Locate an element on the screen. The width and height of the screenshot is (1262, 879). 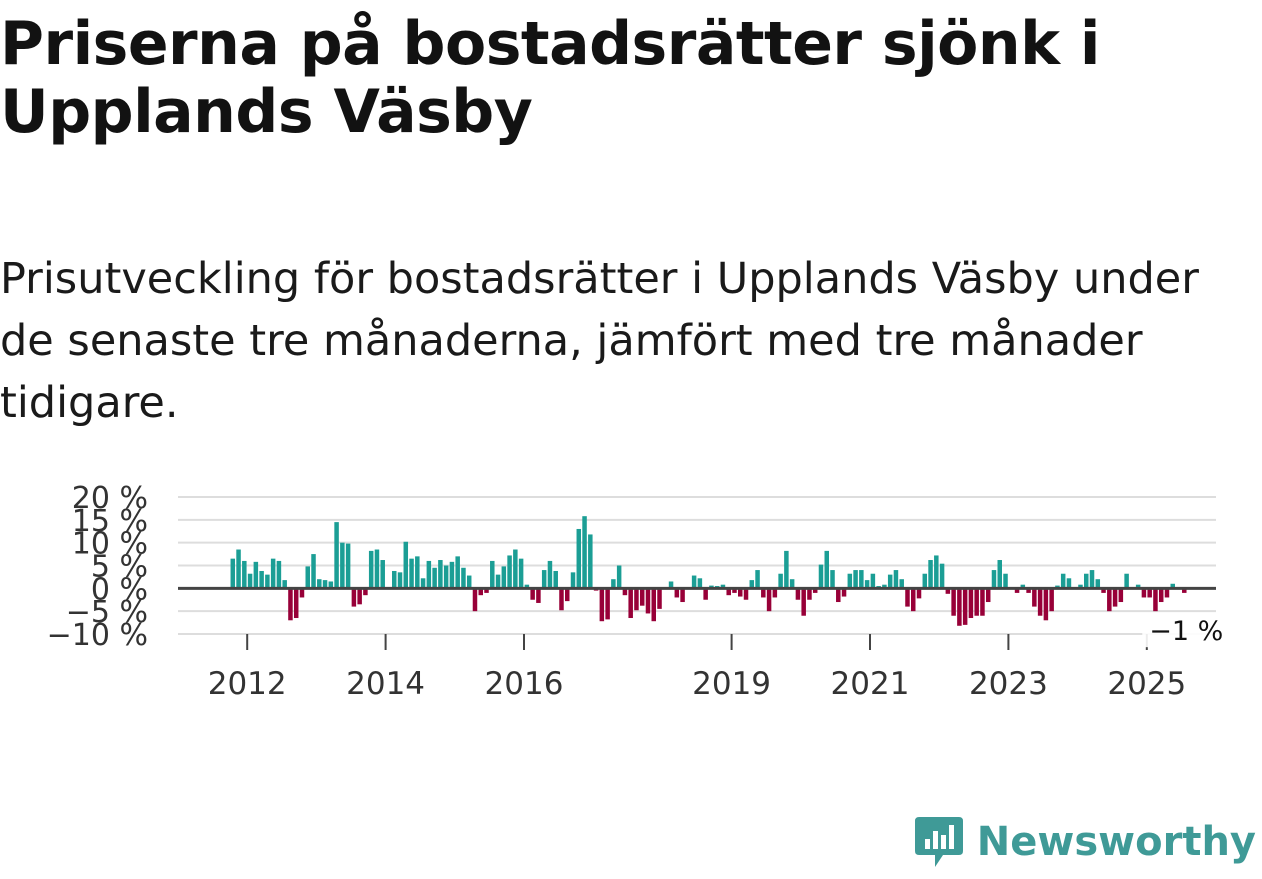
x-tick-label: 2016 is located at coordinates (524, 683).